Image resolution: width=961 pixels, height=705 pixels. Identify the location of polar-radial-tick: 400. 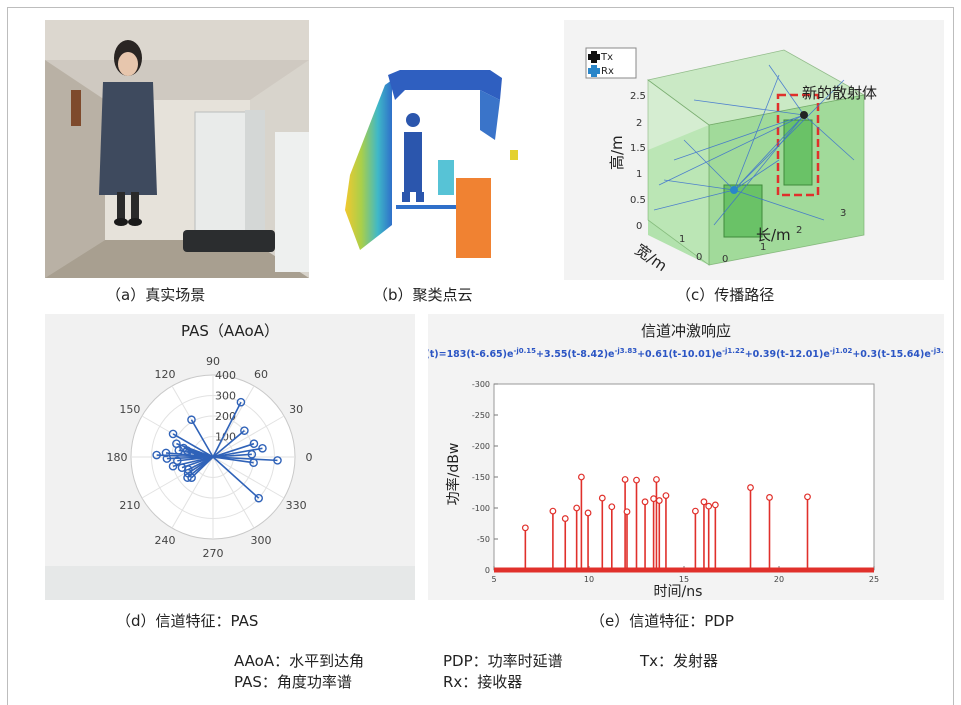
(225, 375).